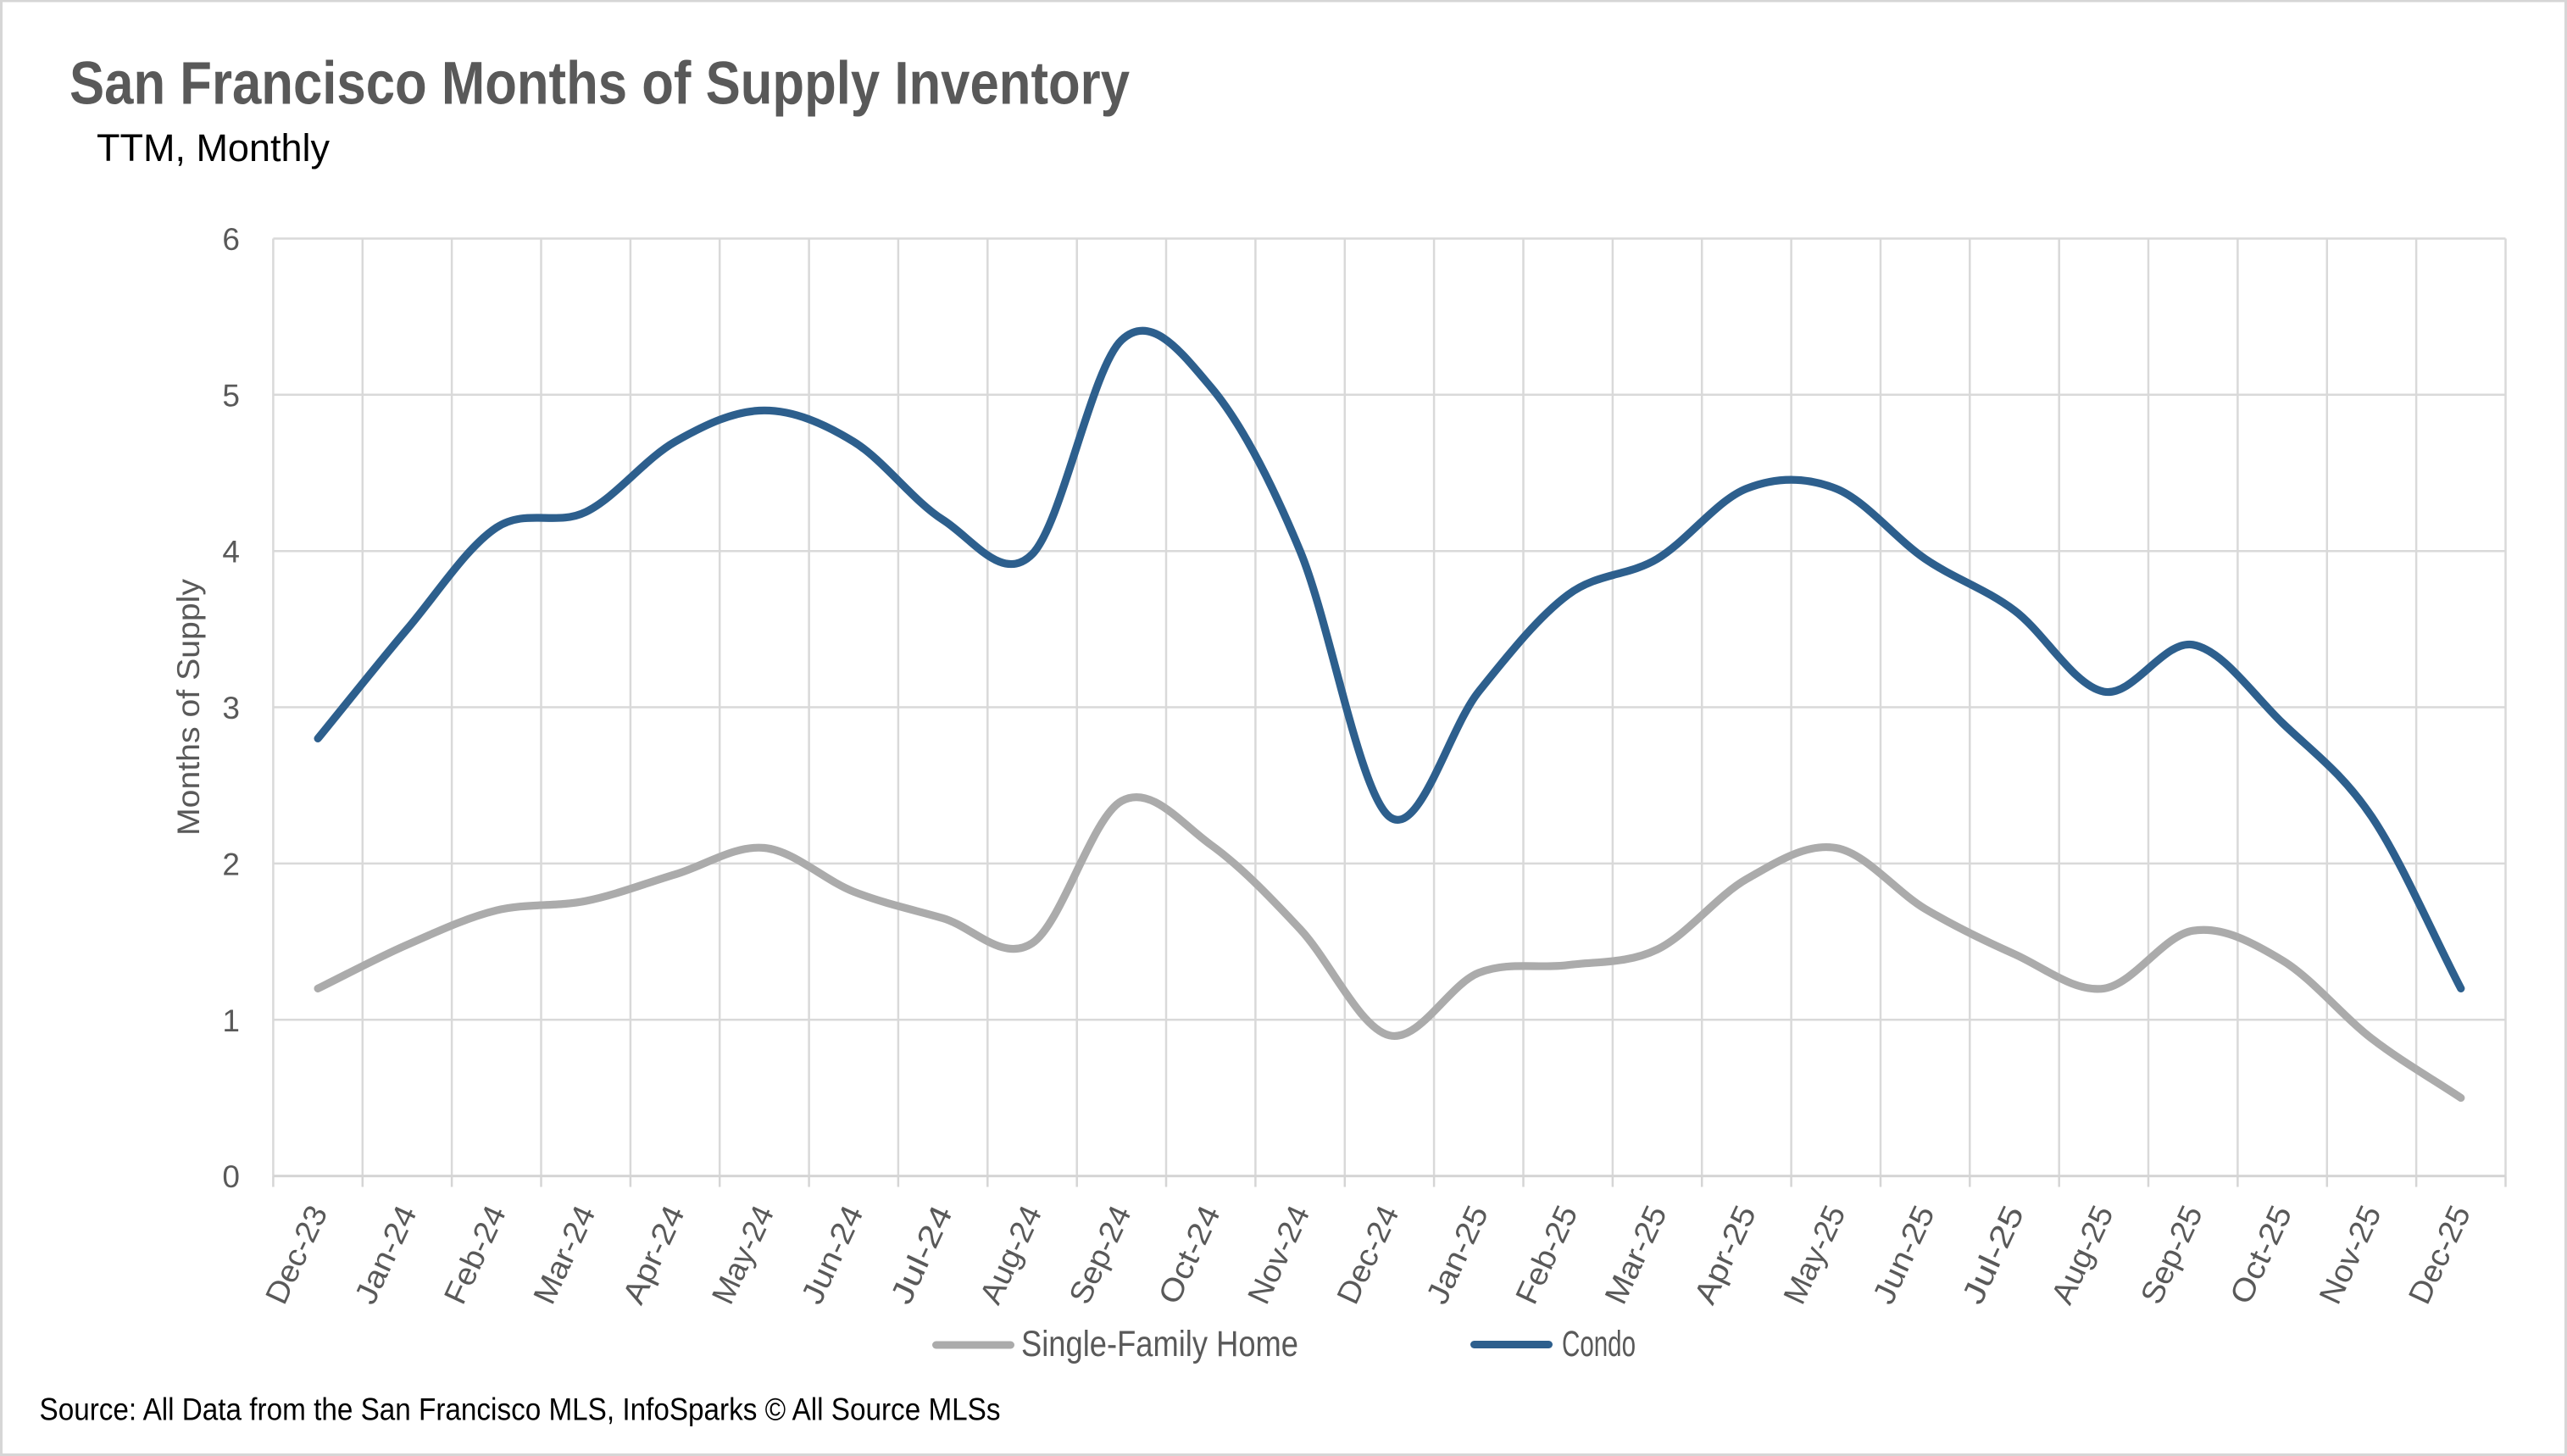 This screenshot has height=1456, width=2567. I want to click on svg-text: Condo, so click(1599, 1344).